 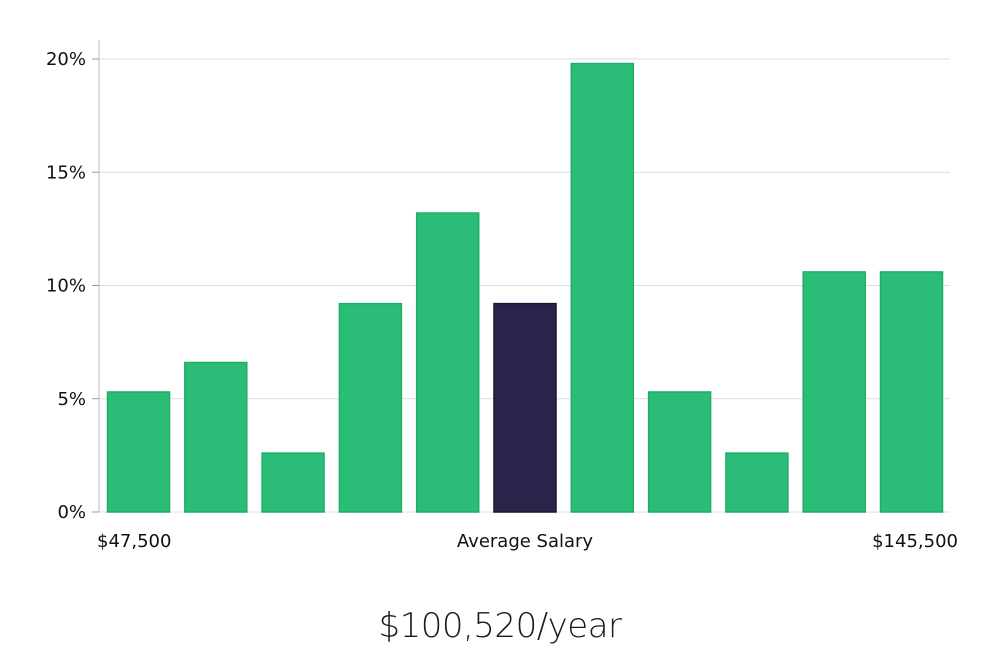 I want to click on y-tick-label: 0%, so click(x=71, y=512).